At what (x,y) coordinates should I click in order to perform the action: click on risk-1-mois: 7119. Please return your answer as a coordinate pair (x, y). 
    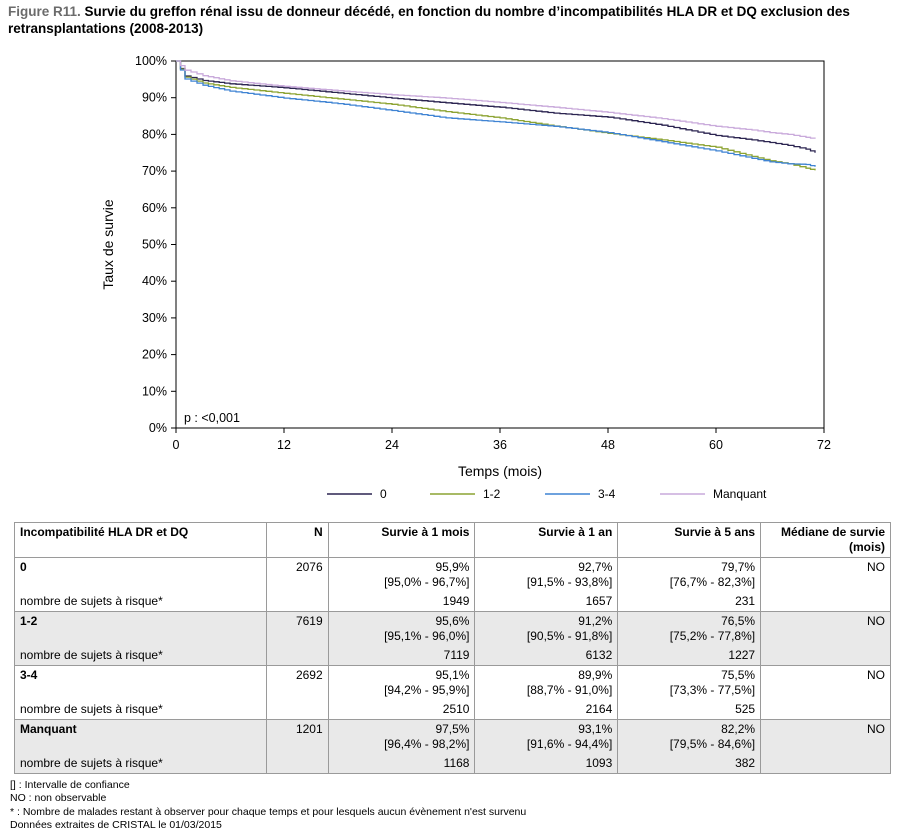
    Looking at the image, I should click on (401, 656).